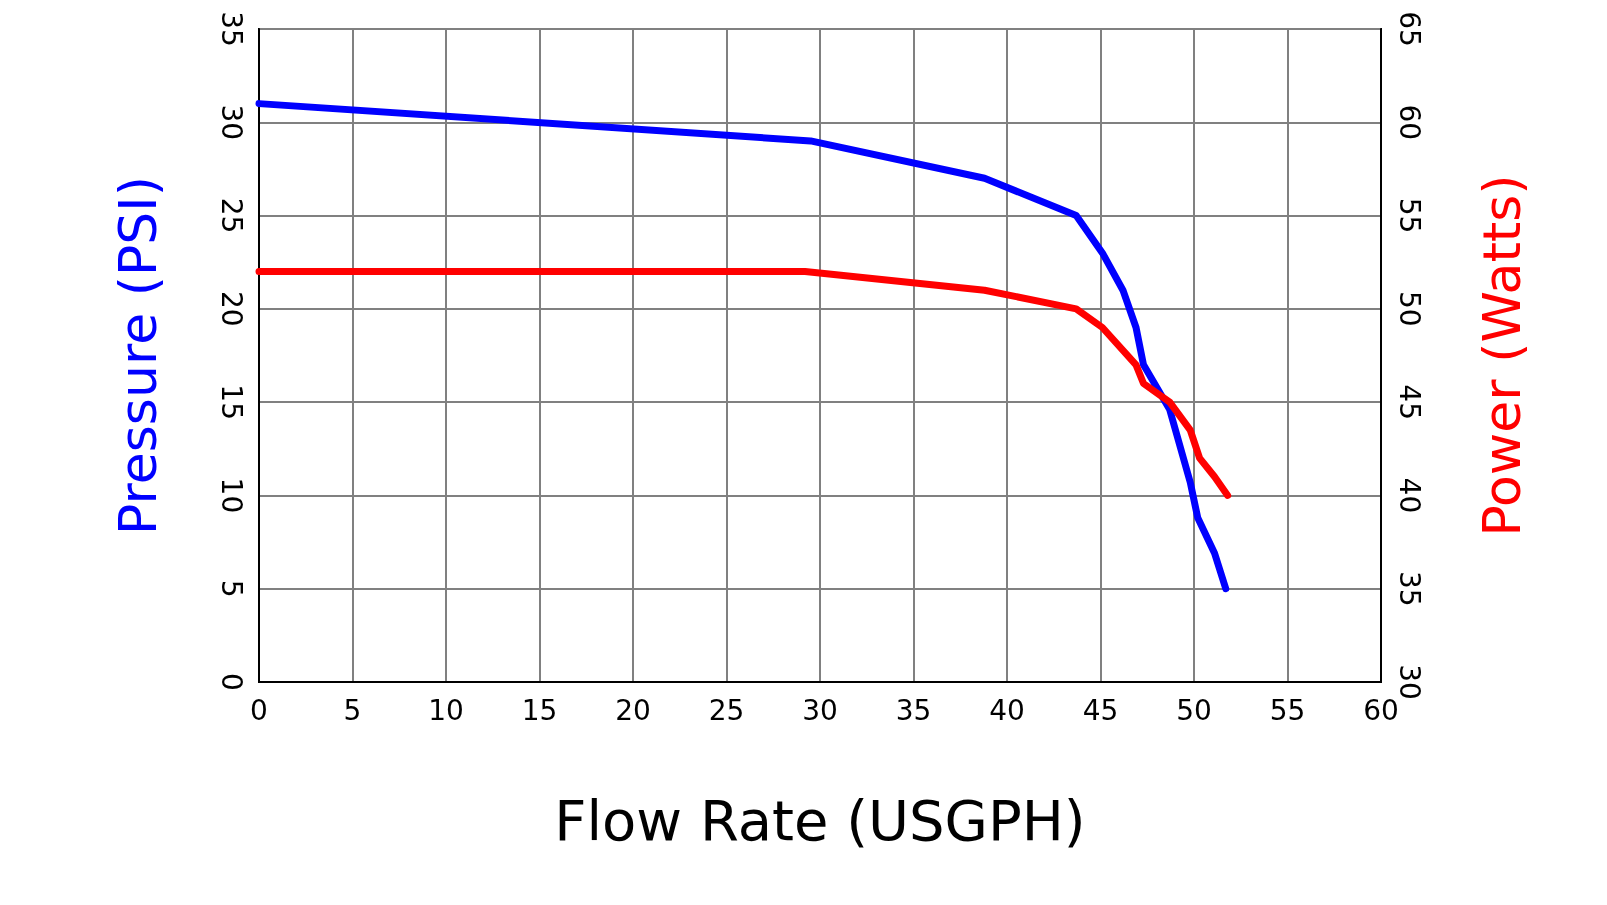  What do you see at coordinates (1287, 710) in the screenshot?
I see `x-tick-label: 55` at bounding box center [1287, 710].